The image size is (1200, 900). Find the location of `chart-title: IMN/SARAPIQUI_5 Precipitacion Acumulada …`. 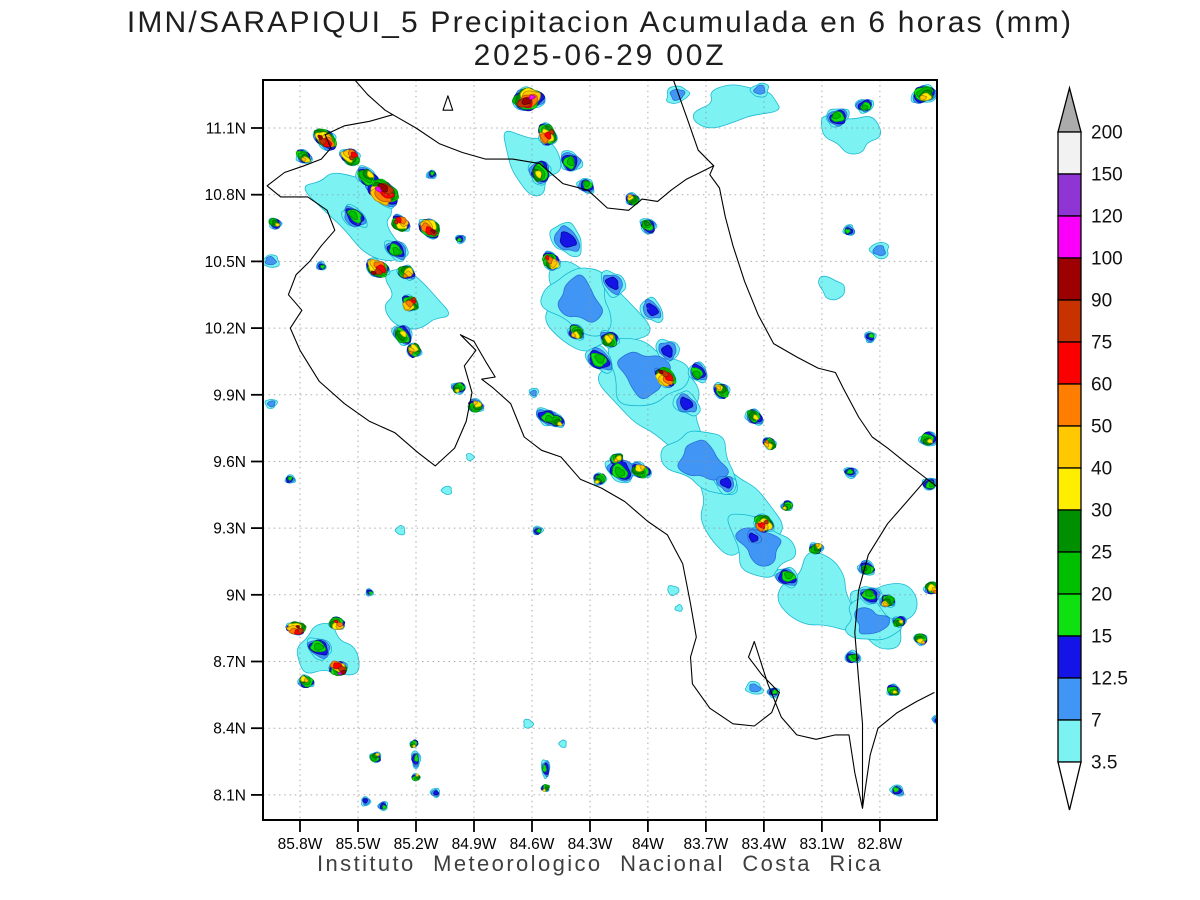

chart-title: IMN/SARAPIQUI_5 Precipitacion Acumulada … is located at coordinates (600, 22).